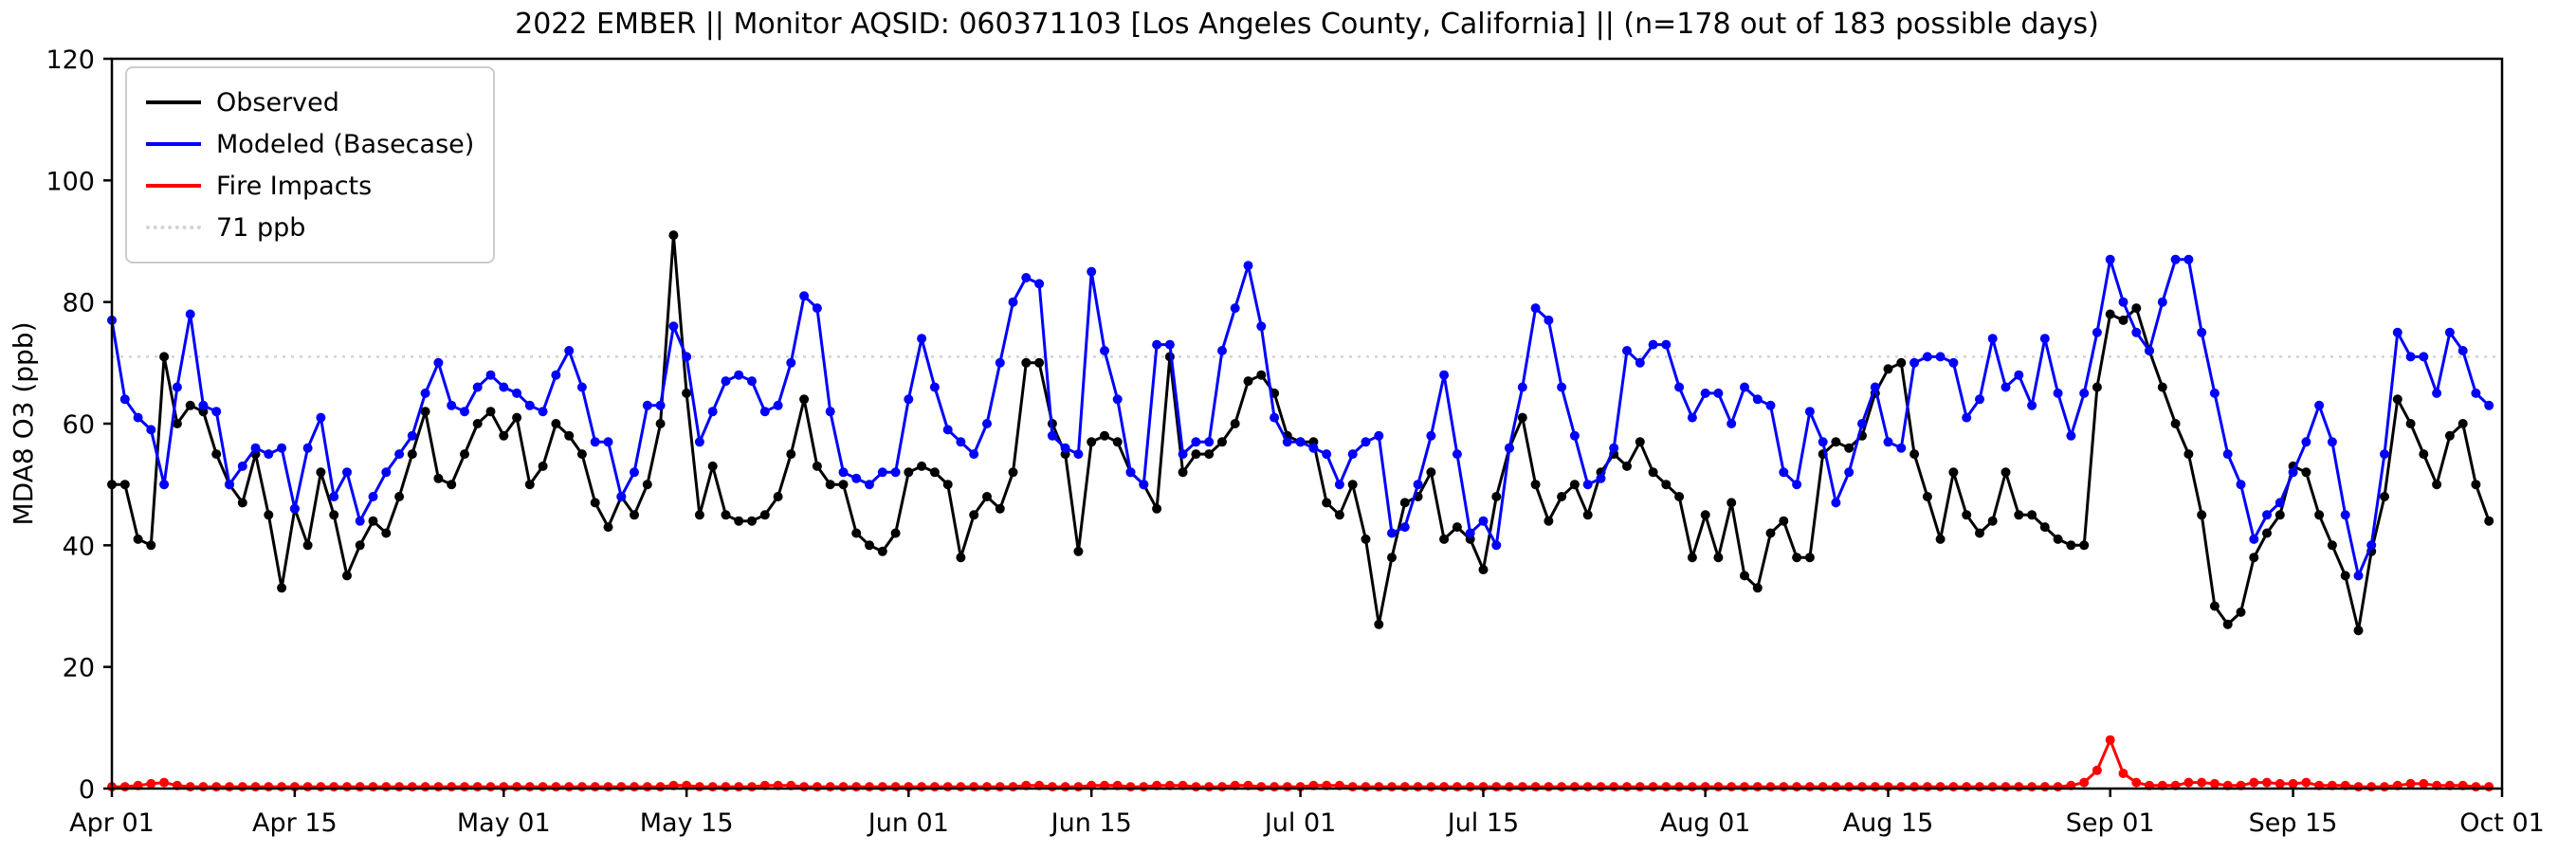  I want to click on y-axis-label: MDA8 O3 (ppb), so click(23, 423).